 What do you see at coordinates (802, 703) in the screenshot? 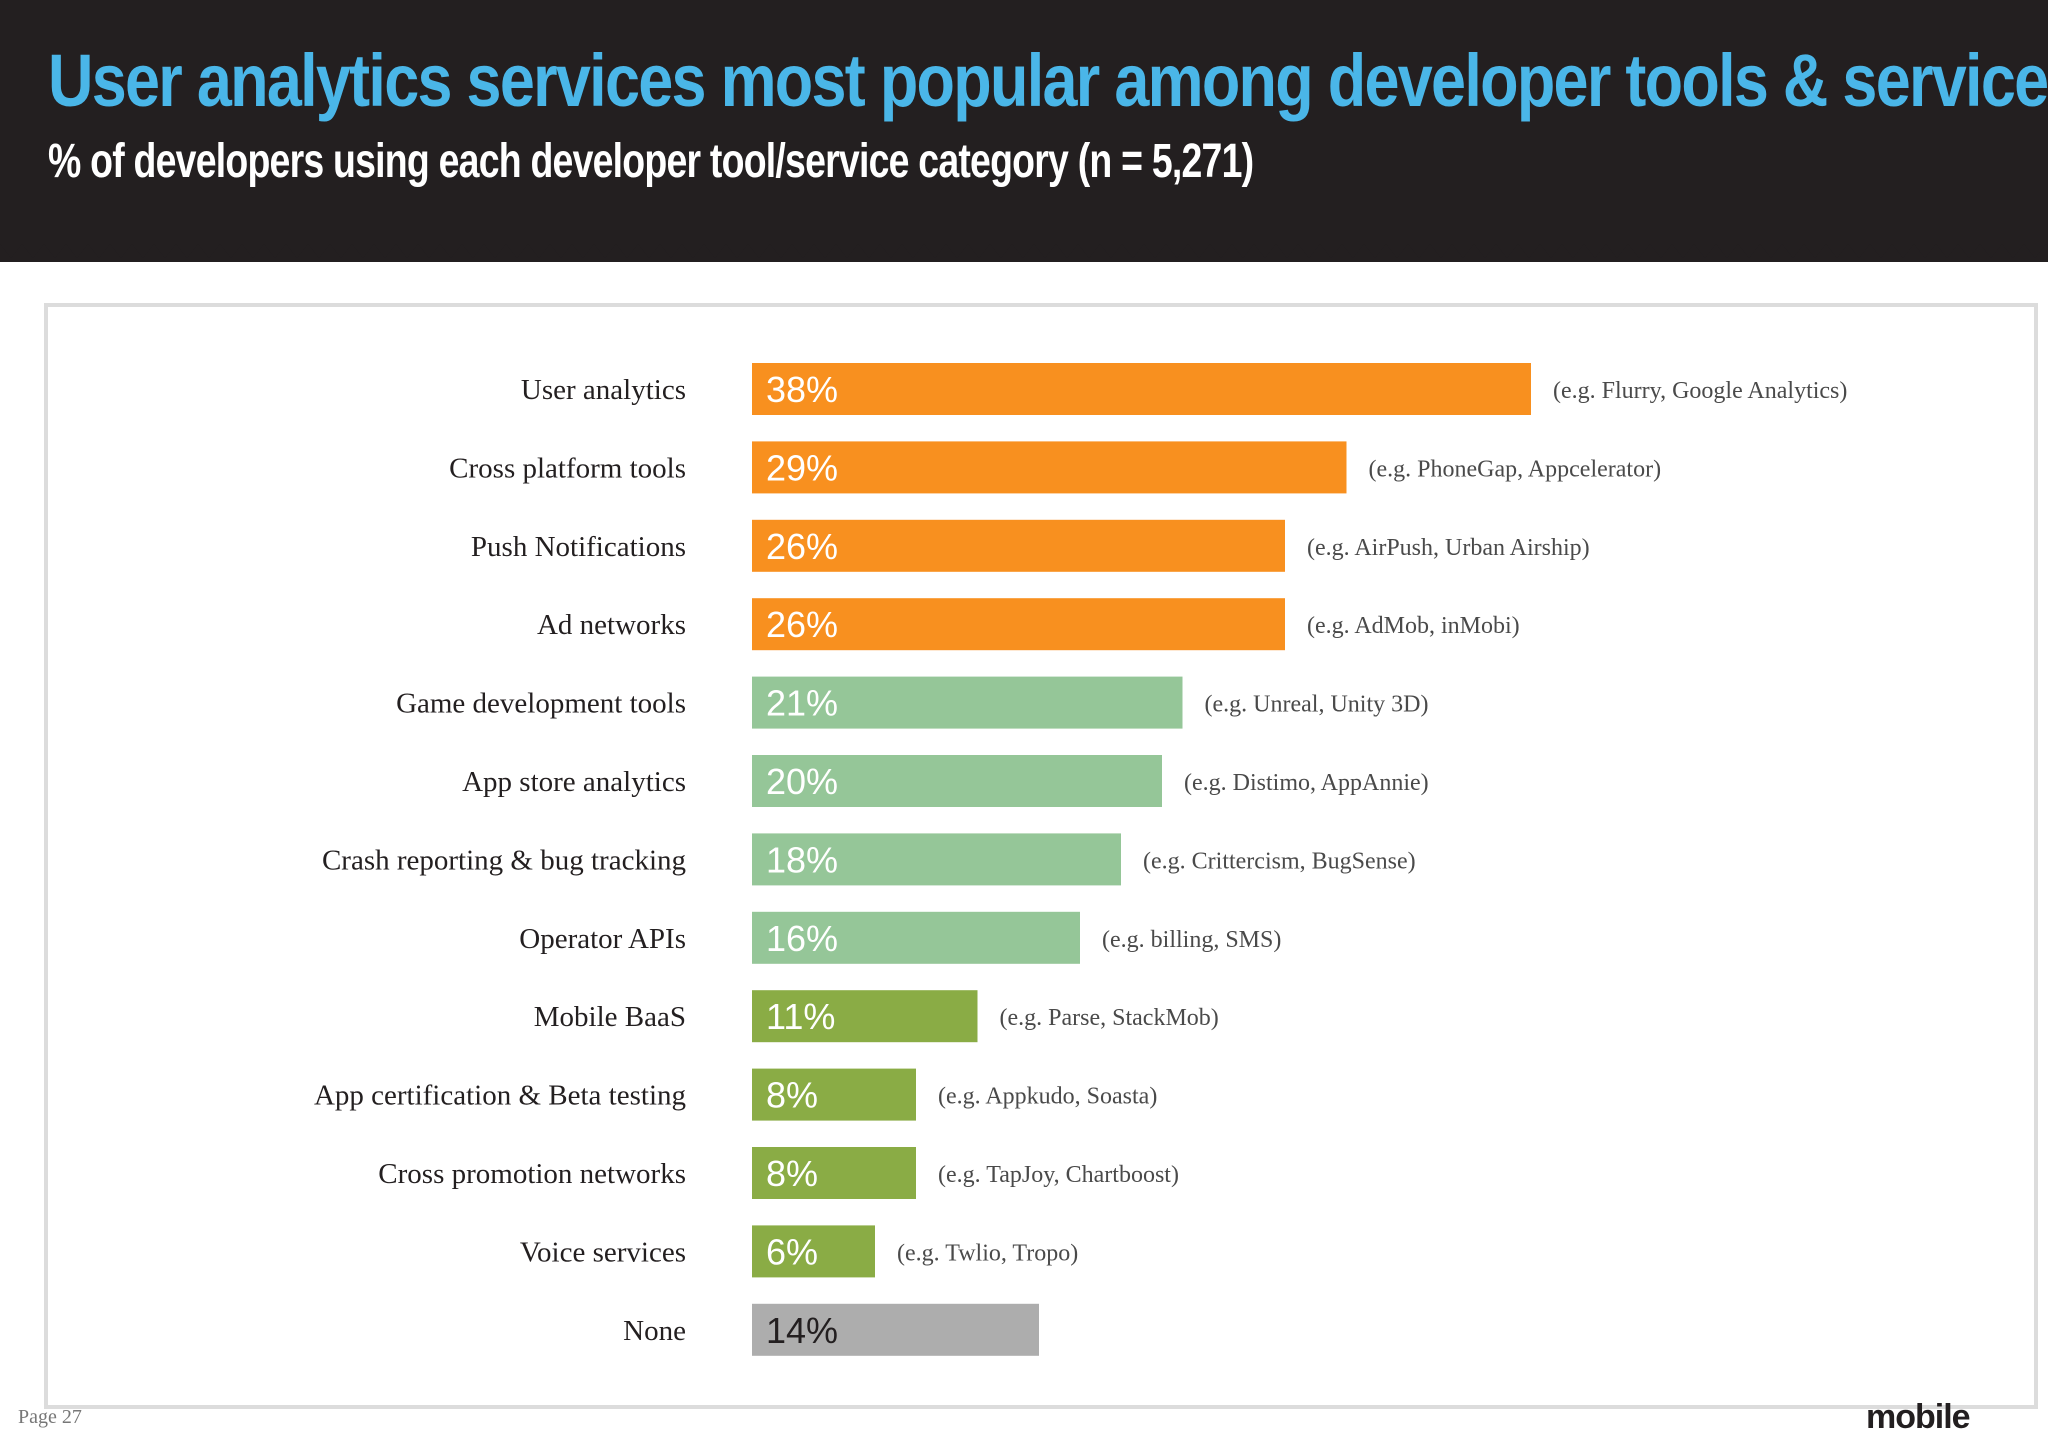
I see `value-label: 21%` at bounding box center [802, 703].